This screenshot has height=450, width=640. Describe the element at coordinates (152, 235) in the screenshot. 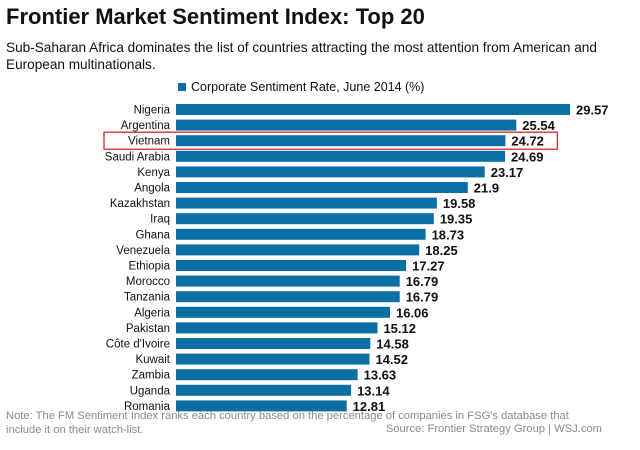

I see `category-label: Ghana` at that location.